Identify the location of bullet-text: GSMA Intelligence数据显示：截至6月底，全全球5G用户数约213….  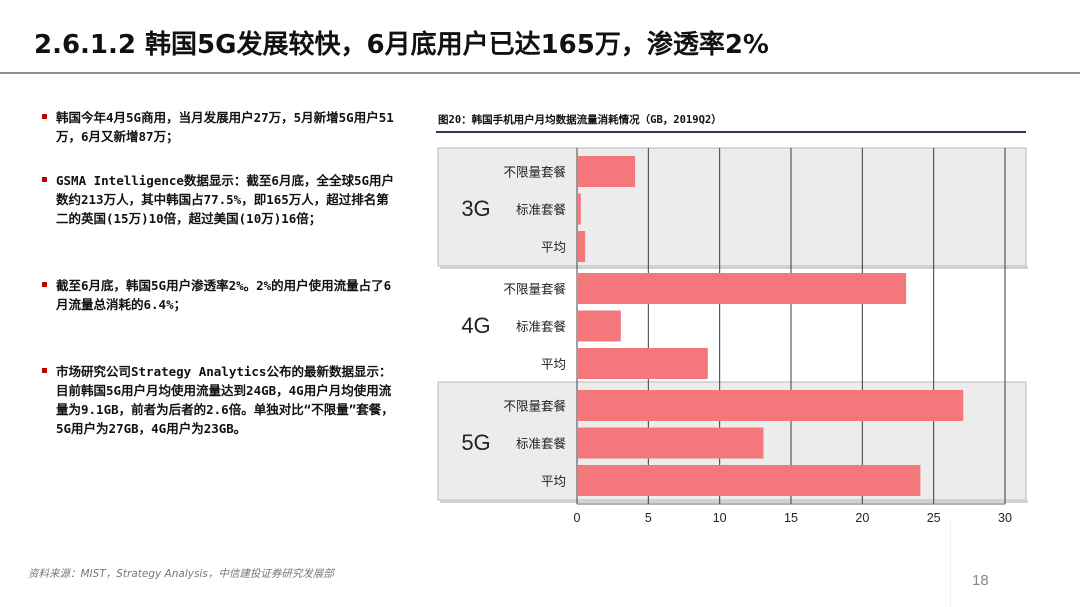
(225, 199).